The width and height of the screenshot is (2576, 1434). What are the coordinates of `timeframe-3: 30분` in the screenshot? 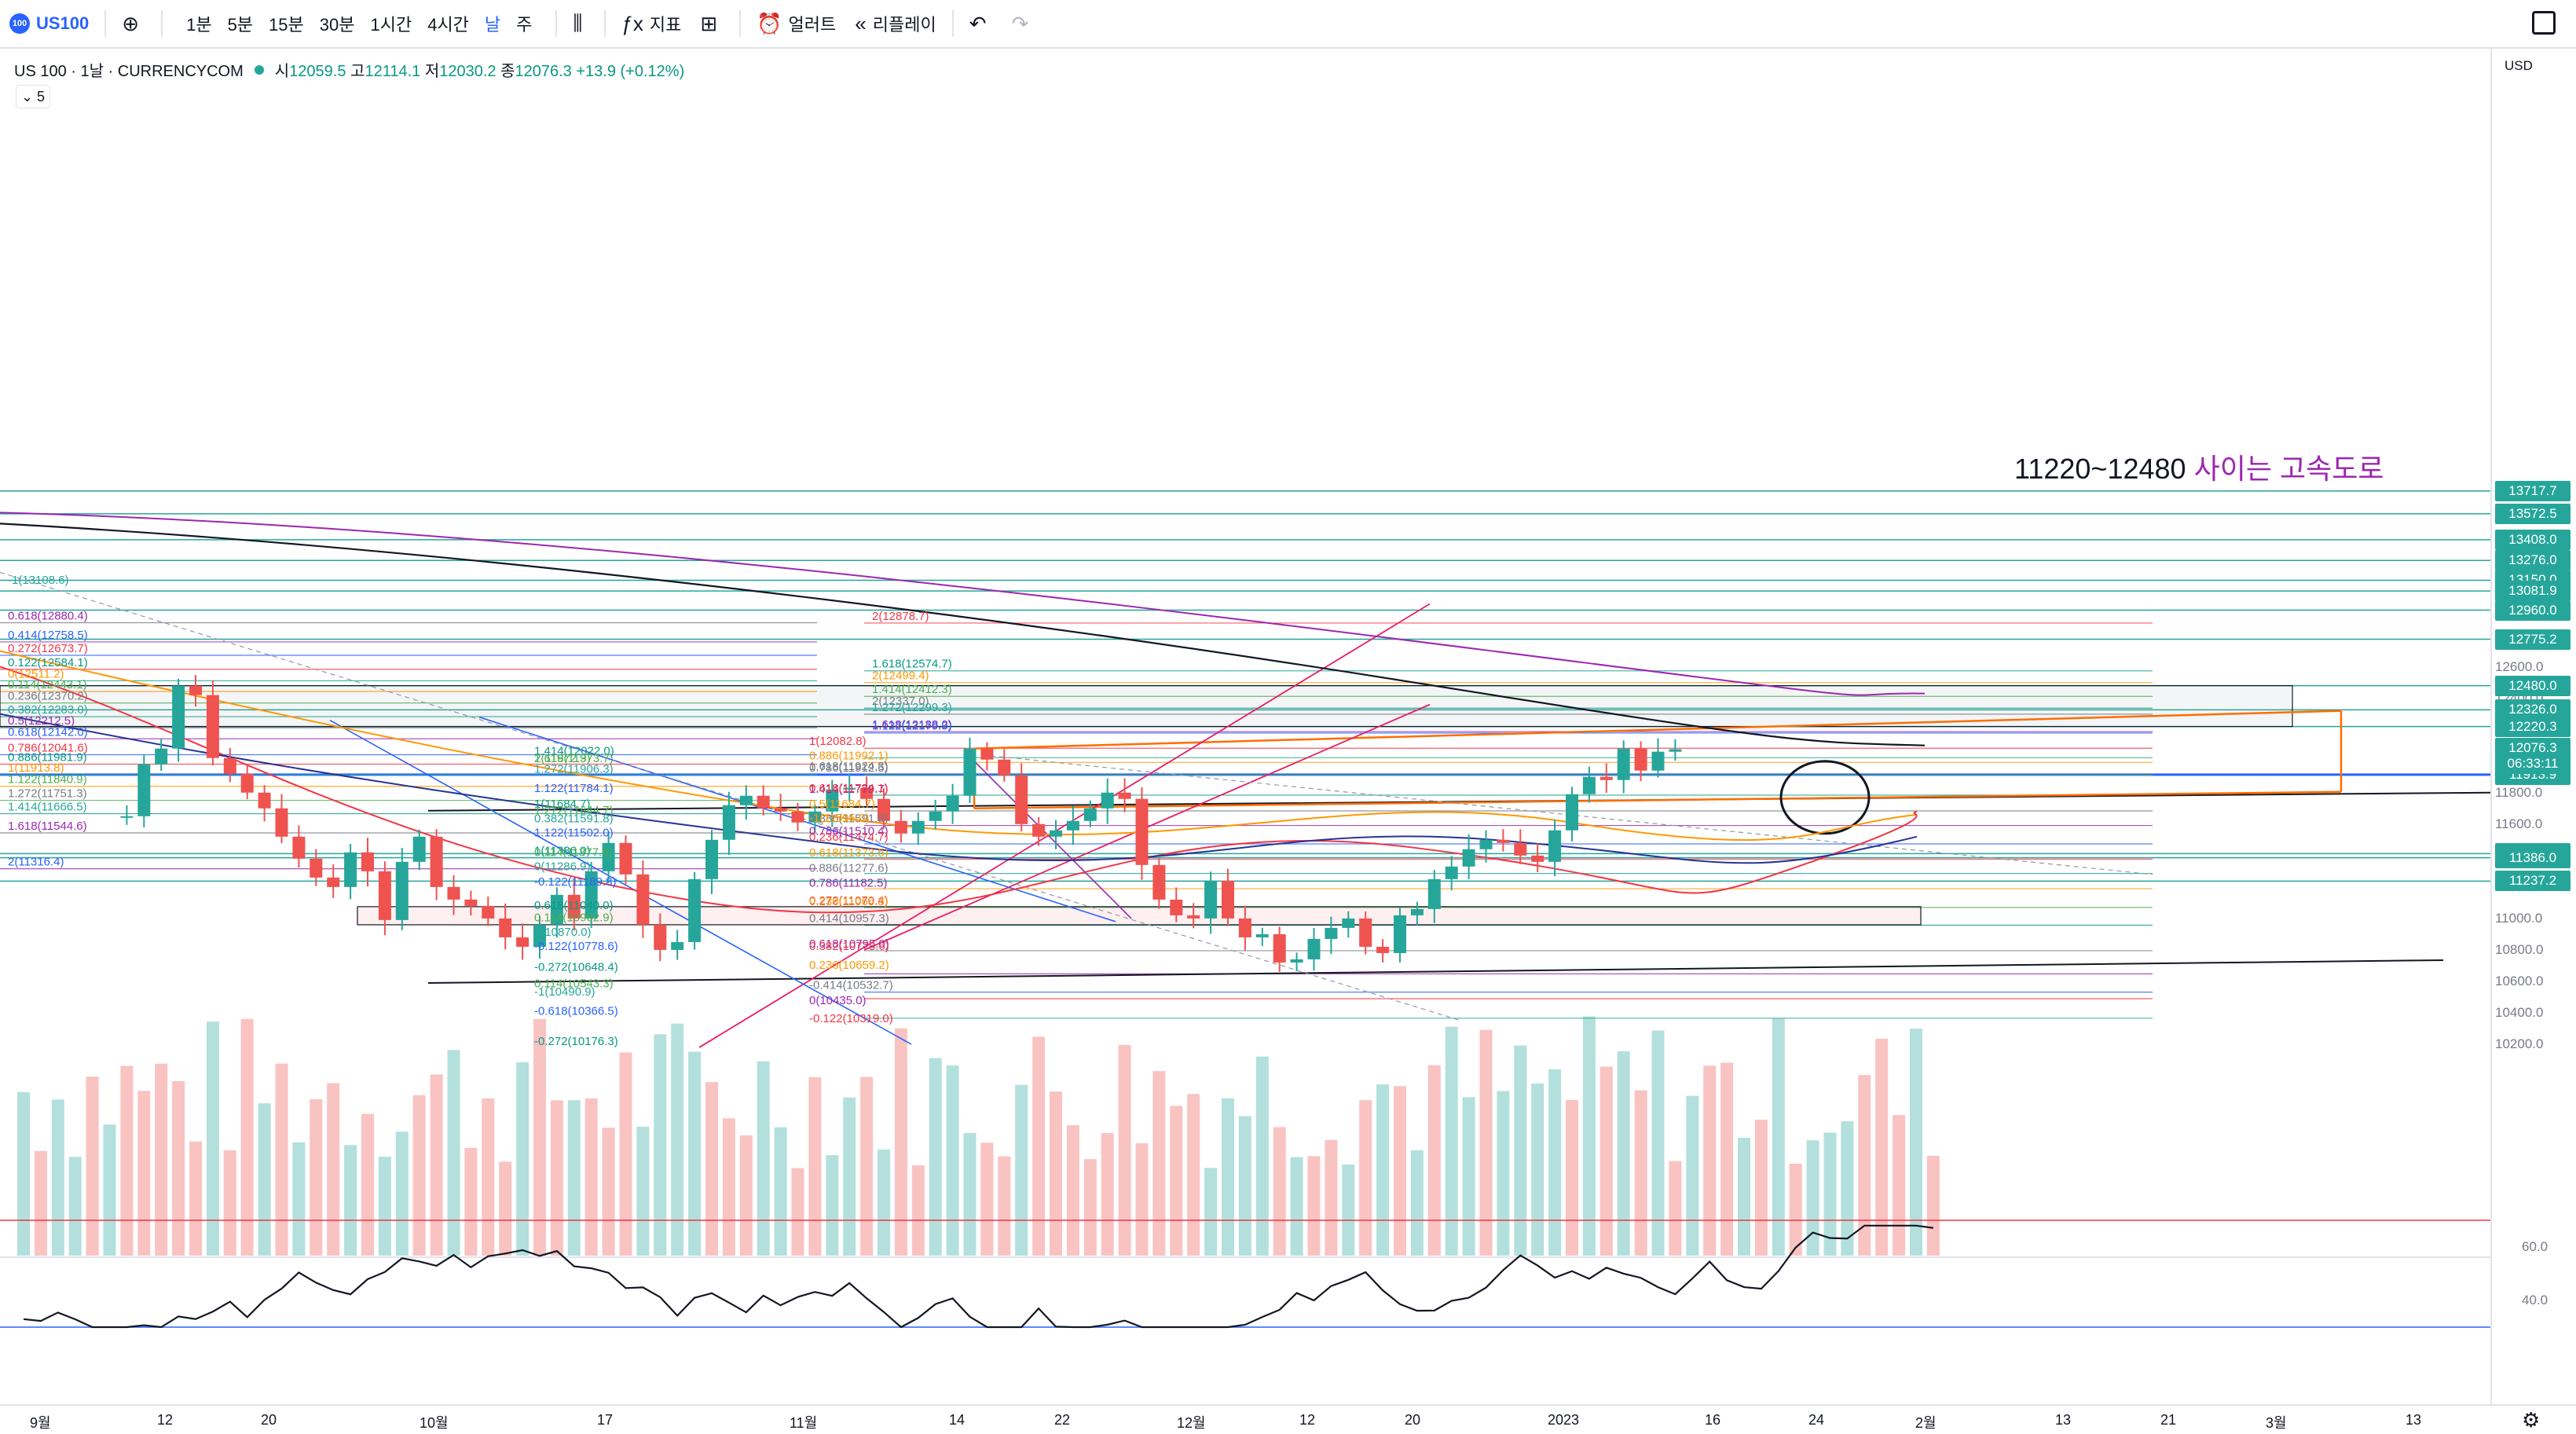 It's located at (337, 25).